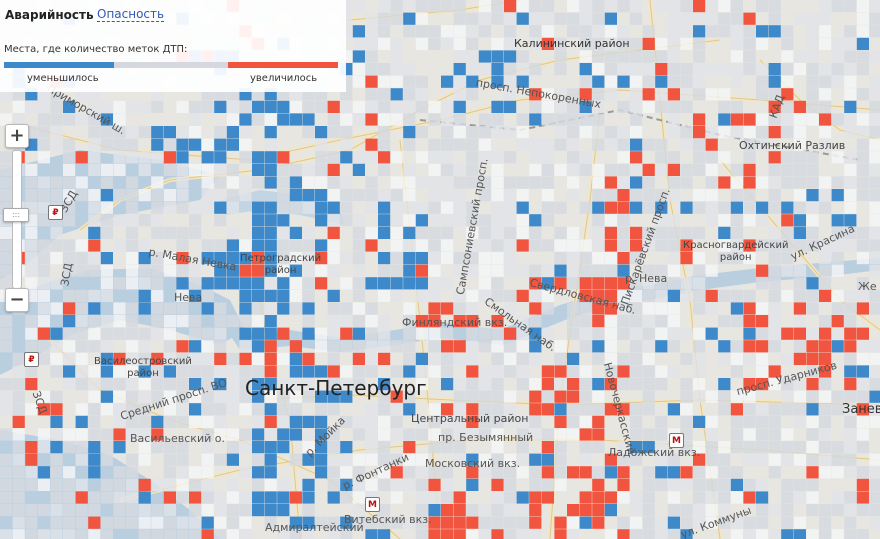 Image resolution: width=880 pixels, height=539 pixels. What do you see at coordinates (49, 15) in the screenshot?
I see `tab-accidents: Аварийность` at bounding box center [49, 15].